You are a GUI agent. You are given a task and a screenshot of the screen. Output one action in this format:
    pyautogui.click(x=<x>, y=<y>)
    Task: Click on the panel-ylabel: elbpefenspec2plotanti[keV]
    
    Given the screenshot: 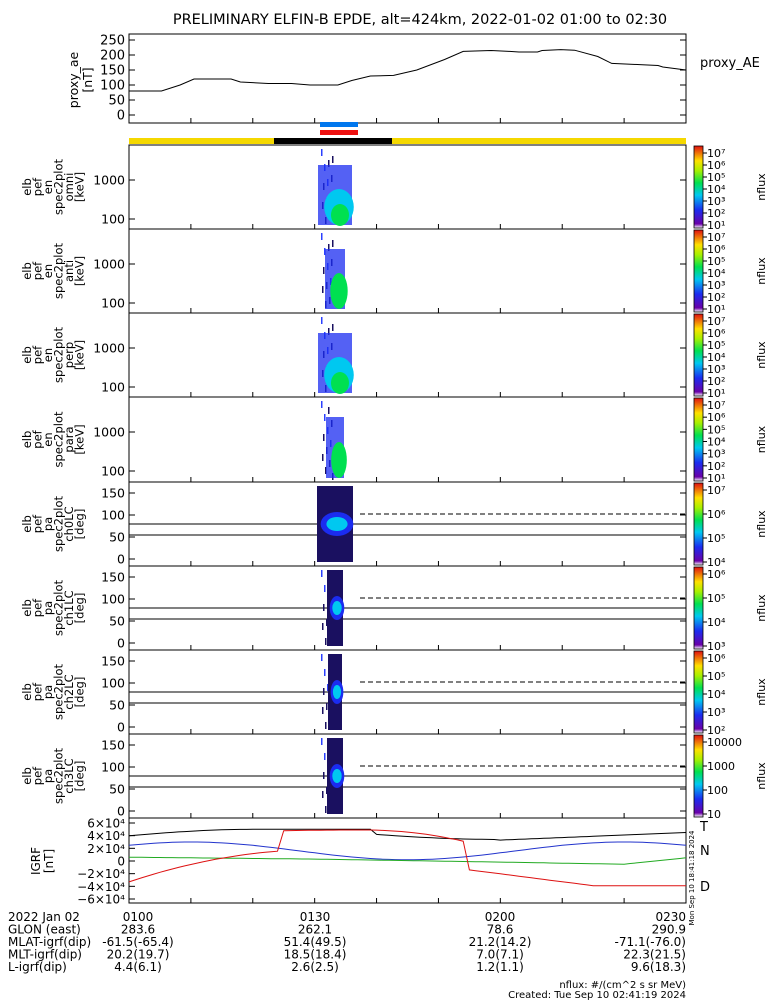 What is the action you would take?
    pyautogui.click(x=53, y=270)
    